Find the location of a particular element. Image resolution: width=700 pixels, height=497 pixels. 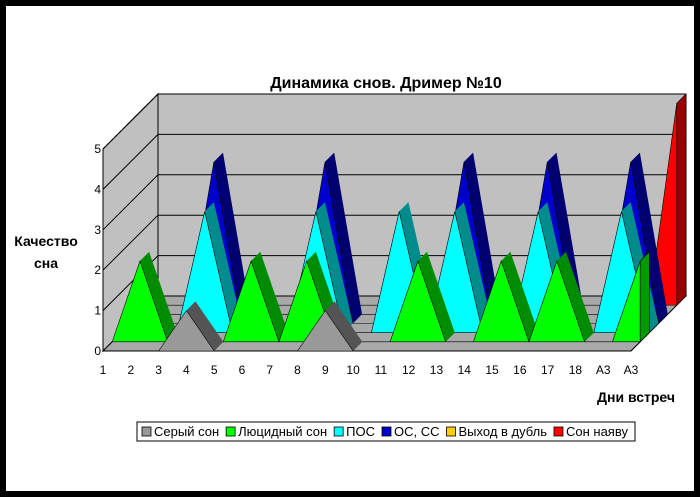

x-tick-label: 1 is located at coordinates (103, 370).